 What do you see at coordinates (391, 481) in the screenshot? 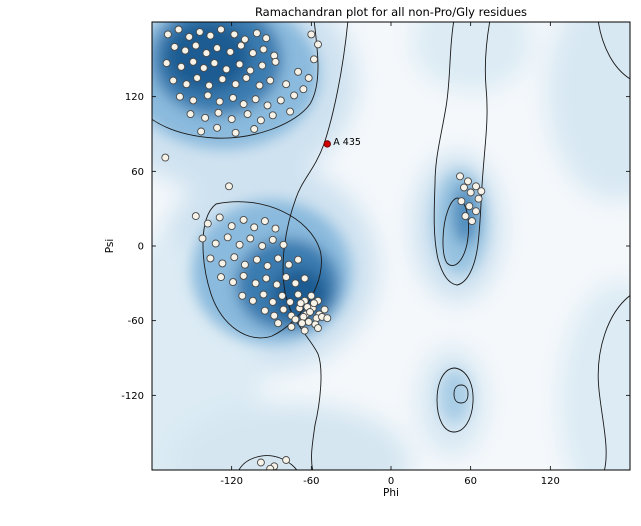
I see `x-tick-label: 0` at bounding box center [391, 481].